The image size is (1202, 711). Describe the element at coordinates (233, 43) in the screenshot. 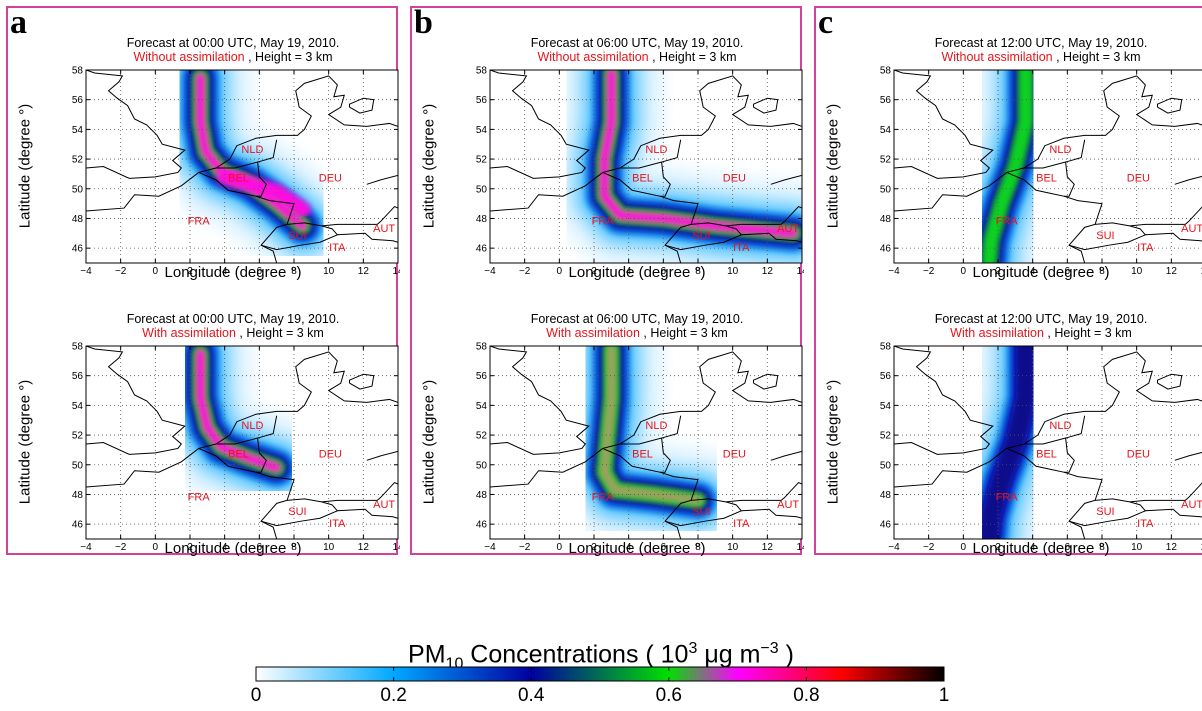

I see `plot-title: Forecast at 00:00 UTC, May 19, 2010.` at that location.